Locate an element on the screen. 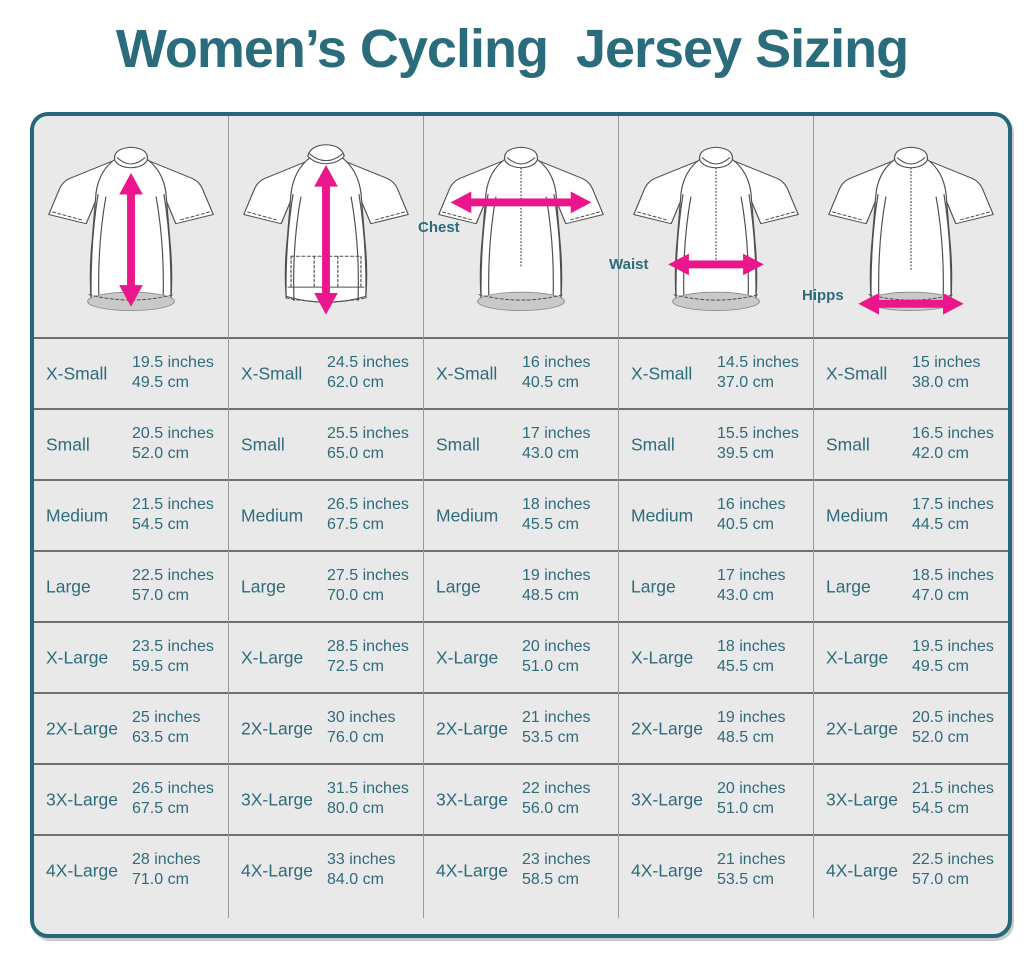 The image size is (1024, 974). measurement-value: 16.5 inches 42.0 cm is located at coordinates (953, 443).